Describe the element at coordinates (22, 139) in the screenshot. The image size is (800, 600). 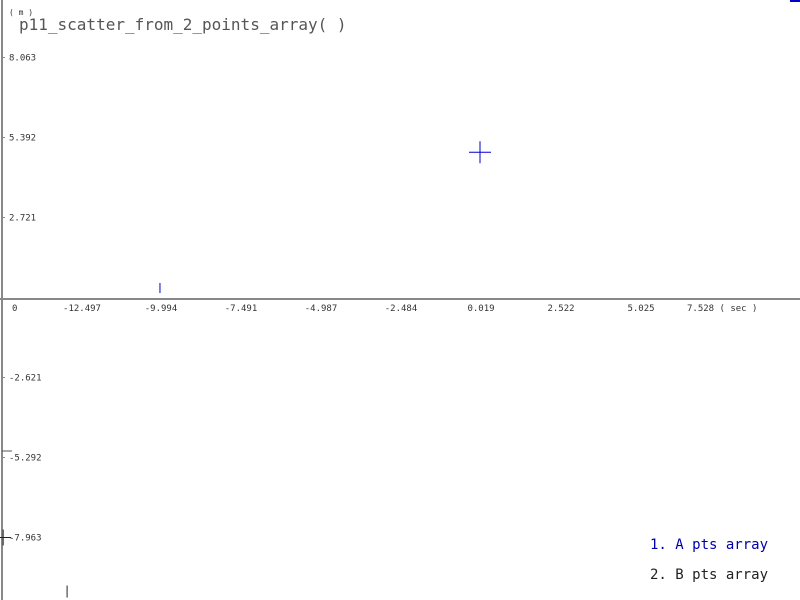
I see `y-tick-label: 5.392` at that location.